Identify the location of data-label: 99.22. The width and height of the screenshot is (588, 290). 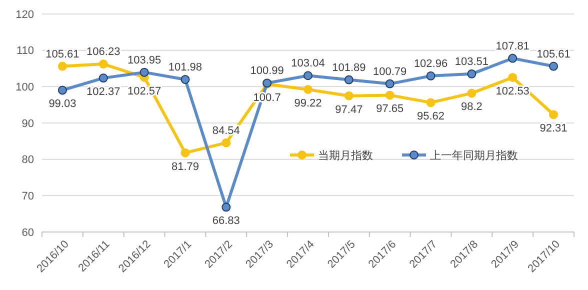
(308, 104).